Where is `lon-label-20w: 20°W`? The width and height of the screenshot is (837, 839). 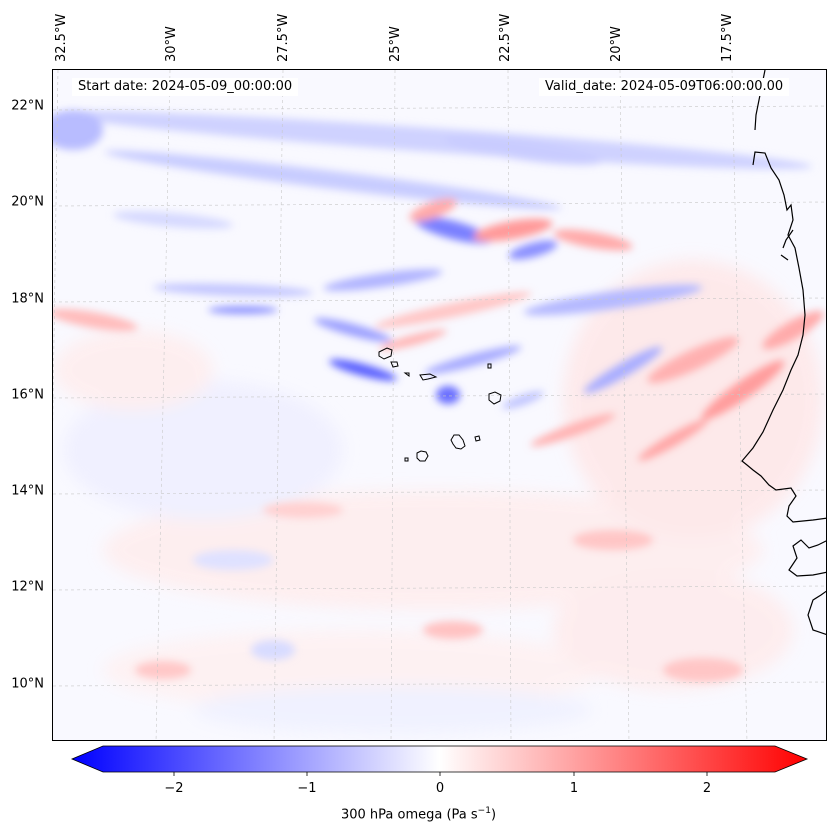
lon-label-20w: 20°W is located at coordinates (616, 44).